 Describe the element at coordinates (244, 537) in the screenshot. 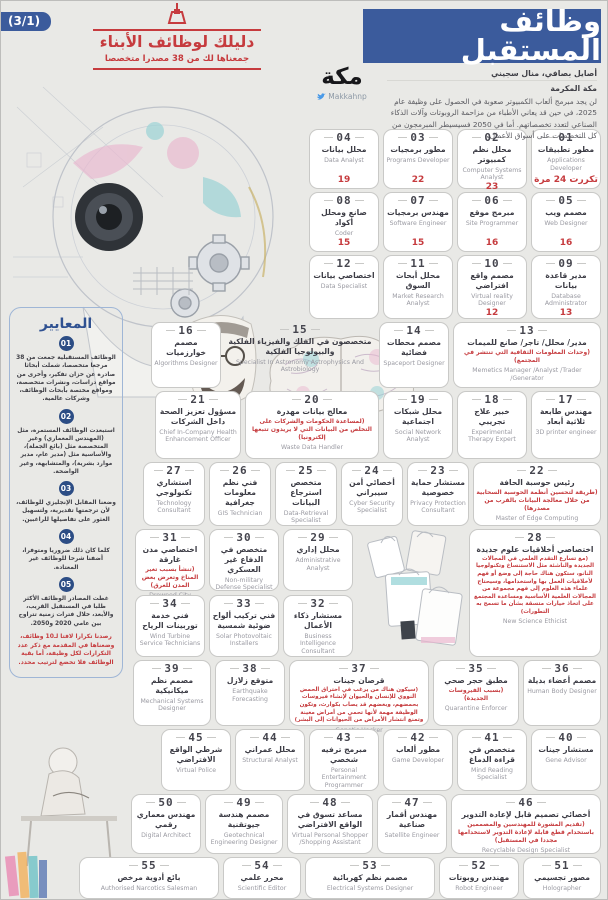

I see `job-number: 30` at that location.